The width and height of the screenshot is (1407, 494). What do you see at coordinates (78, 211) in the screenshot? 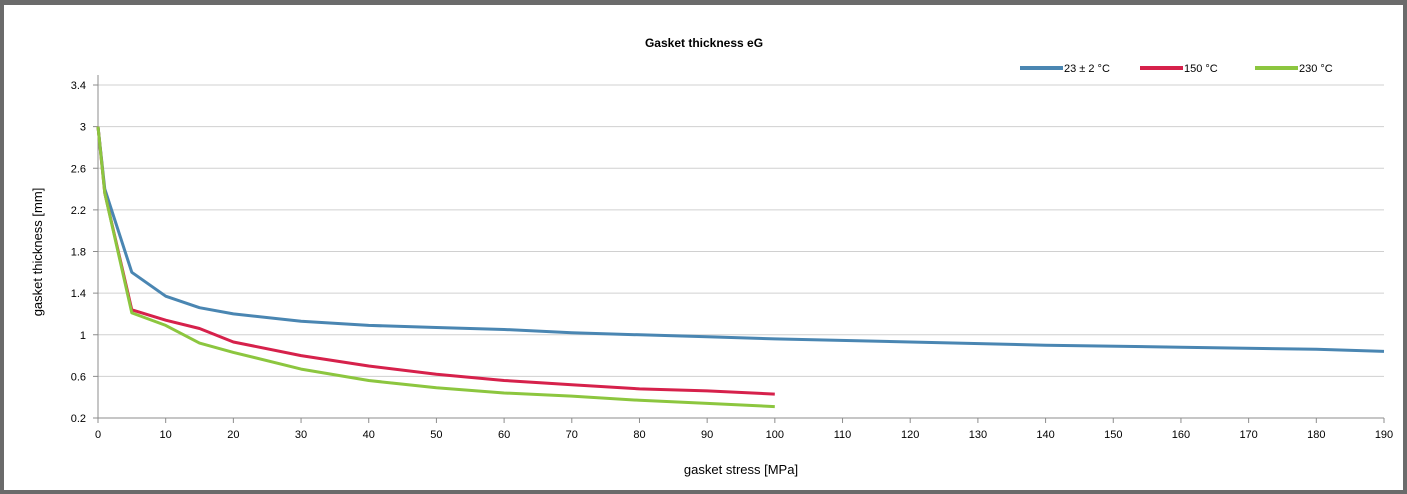
I see `y-tick-label: 2.2` at bounding box center [78, 211].